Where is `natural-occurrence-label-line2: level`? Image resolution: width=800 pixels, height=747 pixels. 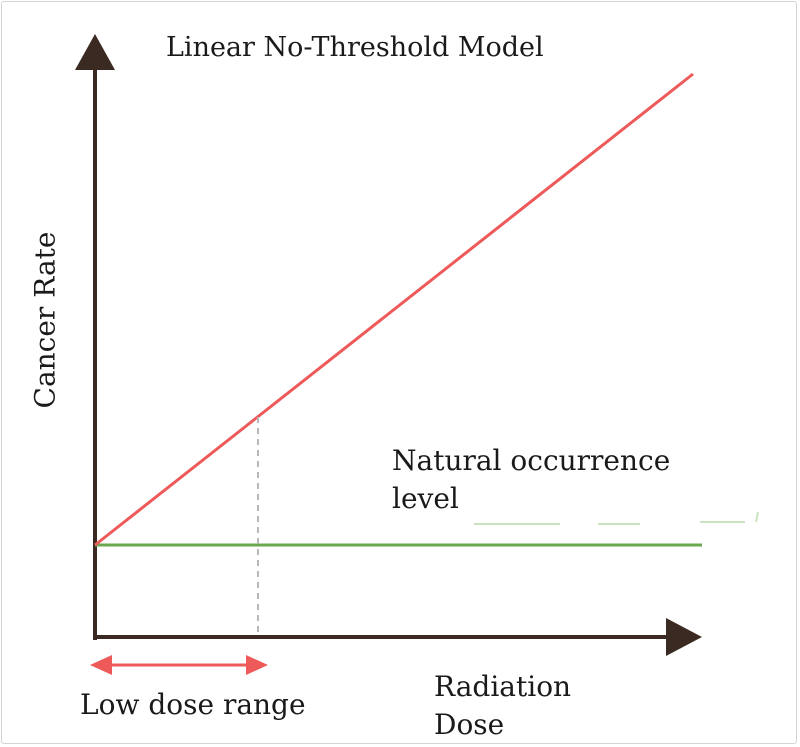 natural-occurrence-label-line2: level is located at coordinates (425, 498).